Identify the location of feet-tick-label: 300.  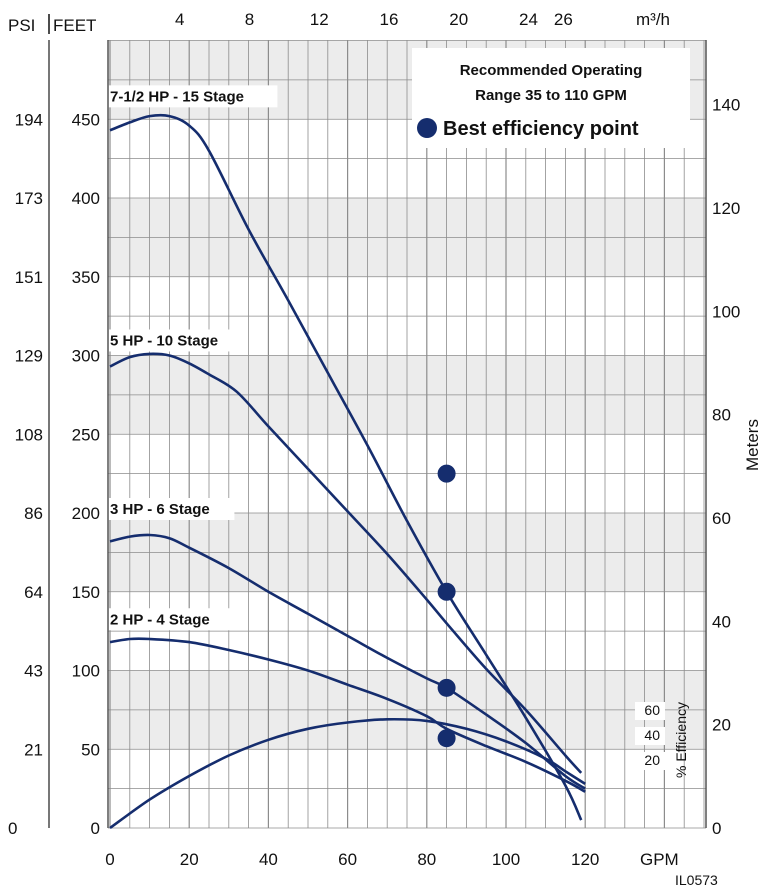
(86, 356).